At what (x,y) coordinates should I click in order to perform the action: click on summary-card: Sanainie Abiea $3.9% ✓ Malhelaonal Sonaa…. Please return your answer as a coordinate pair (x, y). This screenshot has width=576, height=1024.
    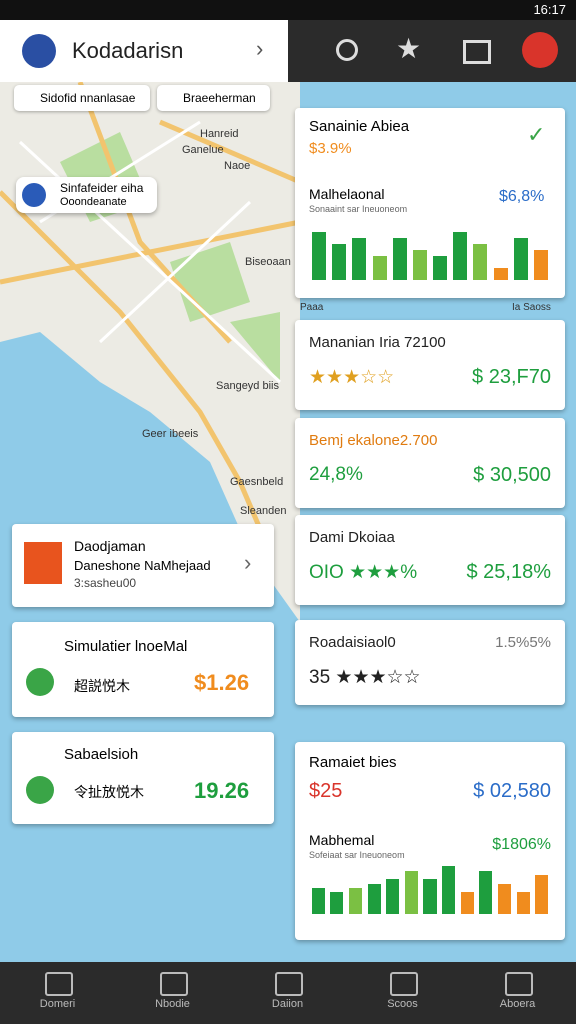
    Looking at the image, I should click on (430, 203).